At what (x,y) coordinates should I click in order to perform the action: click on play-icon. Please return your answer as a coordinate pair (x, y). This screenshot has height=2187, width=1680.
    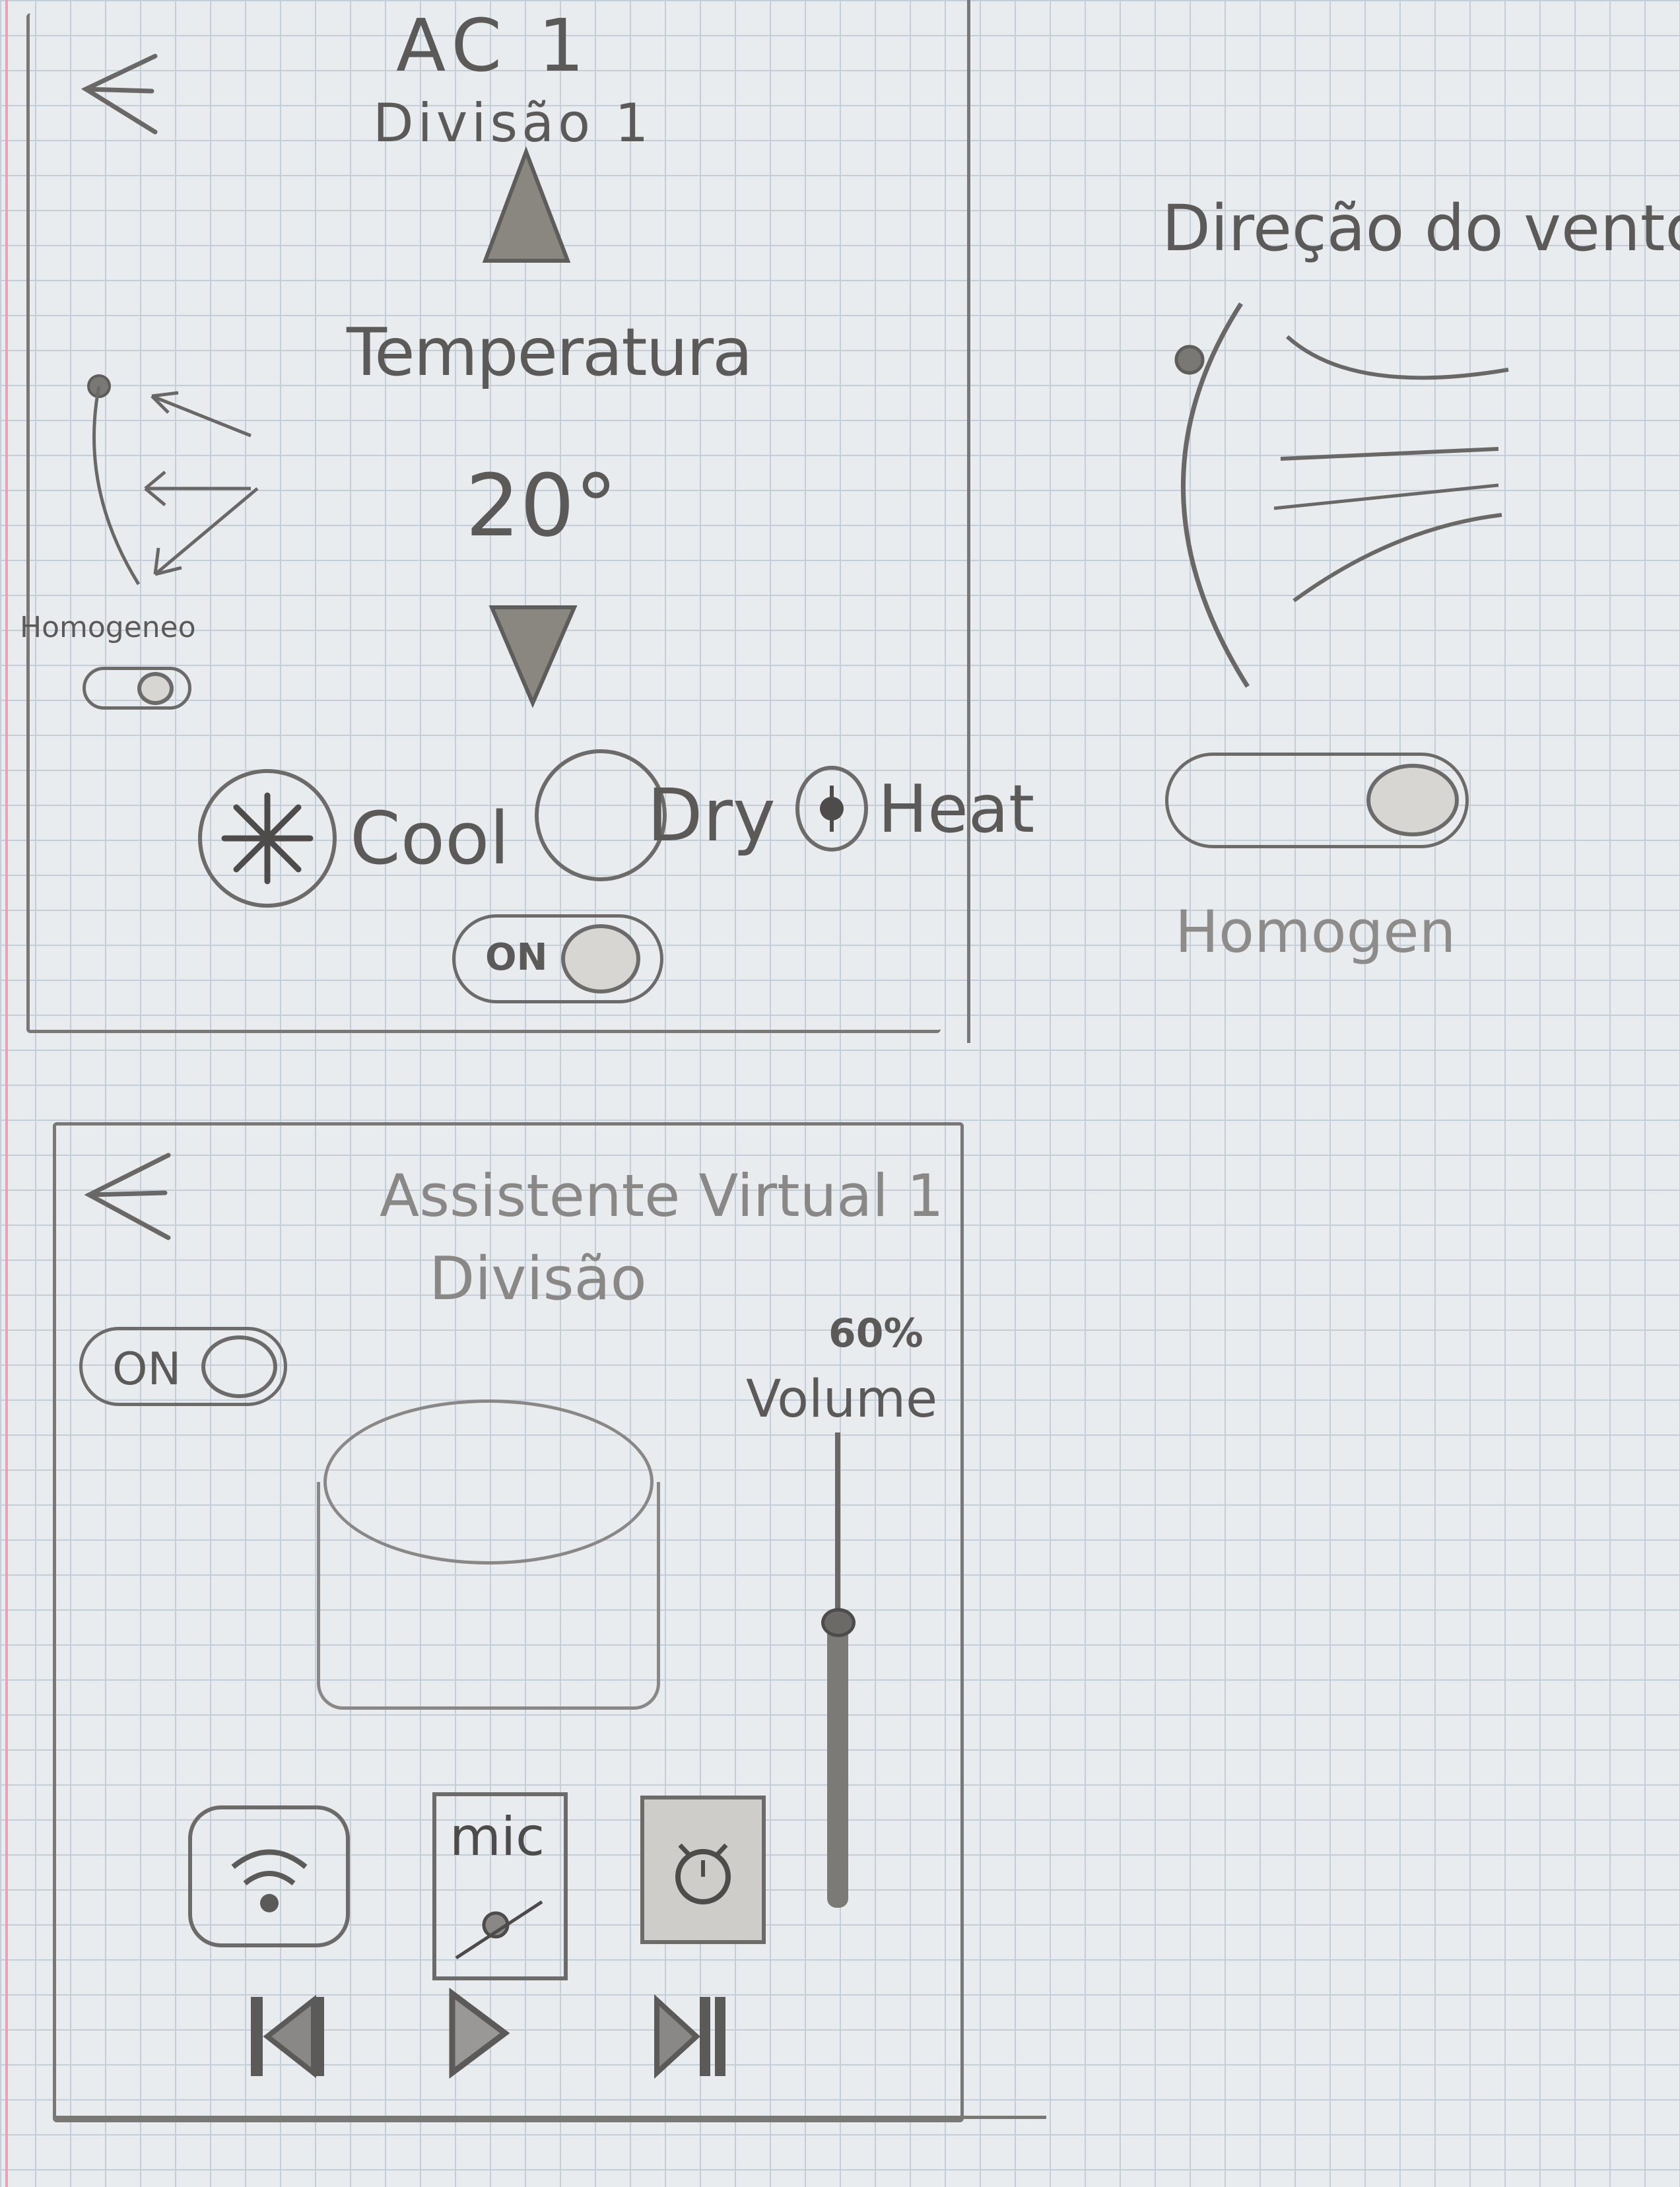
    Looking at the image, I should click on (479, 2033).